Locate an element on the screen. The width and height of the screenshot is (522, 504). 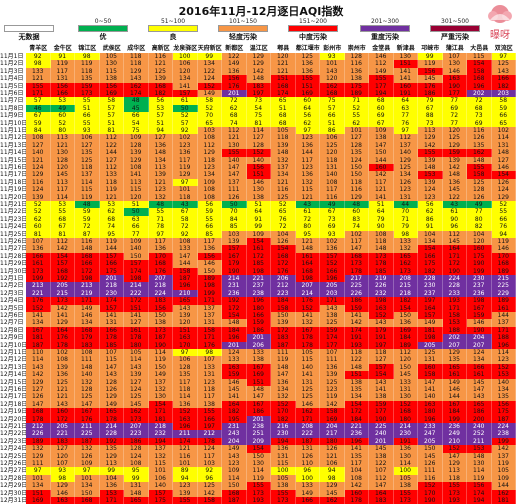
heatmap-cell: 150 is located at coordinates (405, 316).